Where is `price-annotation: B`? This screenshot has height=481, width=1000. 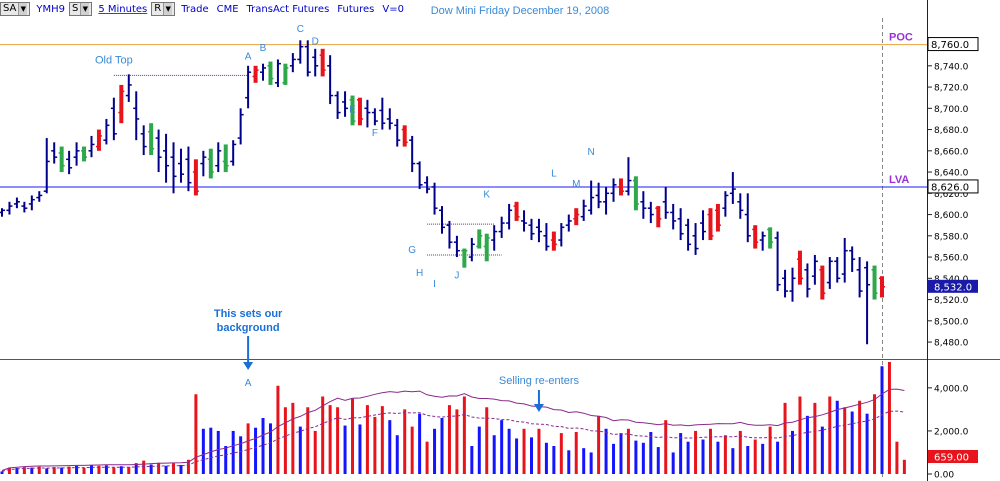
price-annotation: B is located at coordinates (263, 48).